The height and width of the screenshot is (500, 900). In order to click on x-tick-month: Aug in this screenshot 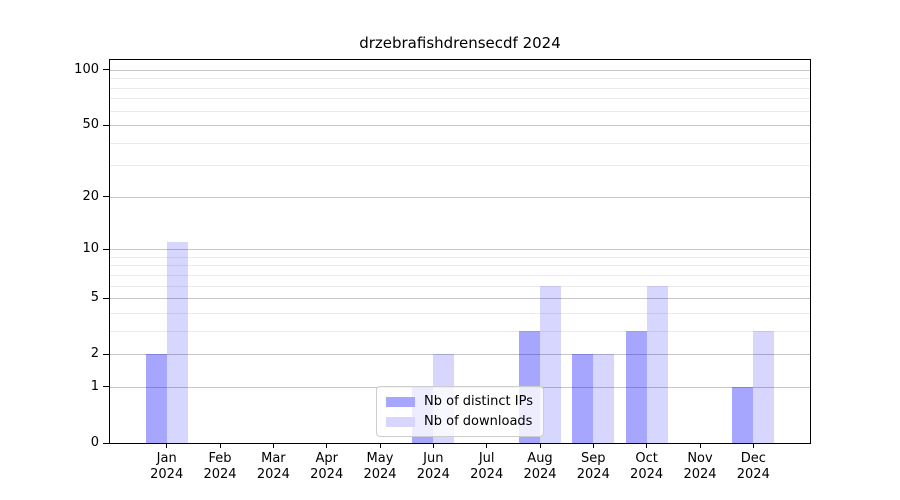, I will do `click(540, 458)`.